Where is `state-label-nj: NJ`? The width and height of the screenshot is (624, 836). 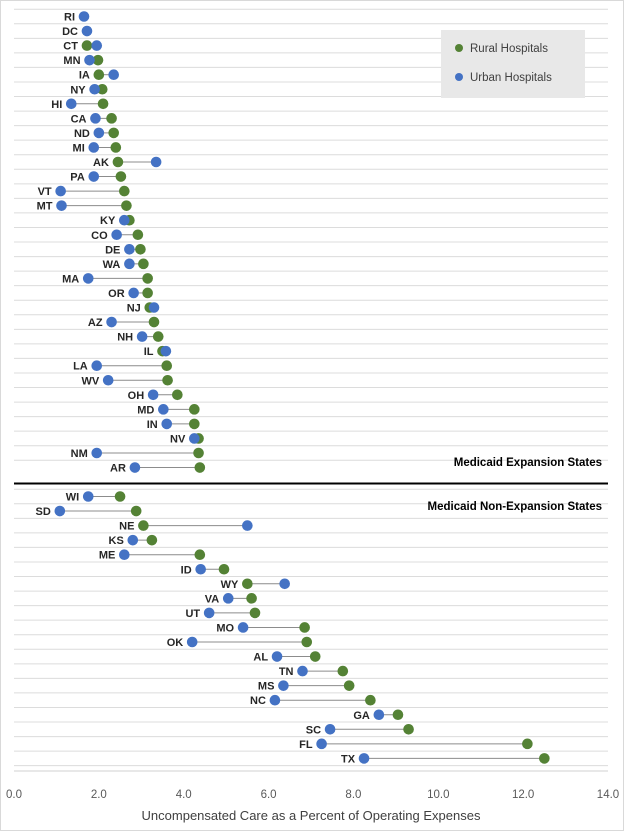
state-label-nj: NJ is located at coordinates (134, 309).